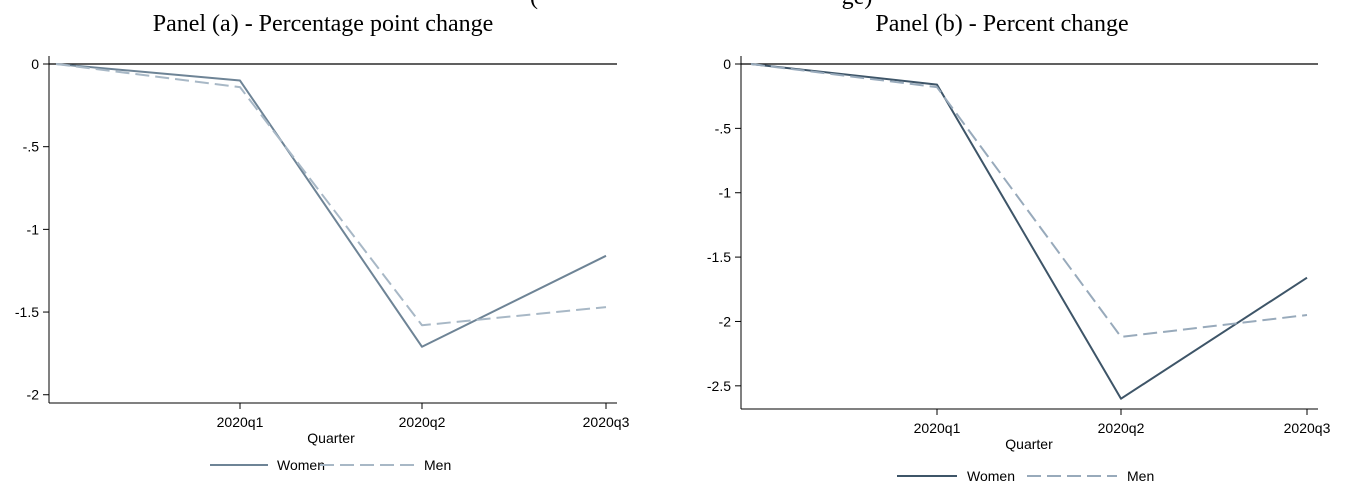 The image size is (1348, 491). Describe the element at coordinates (1001, 24) in the screenshot. I see `panel-b-title: Panel (b) - Percent change` at that location.